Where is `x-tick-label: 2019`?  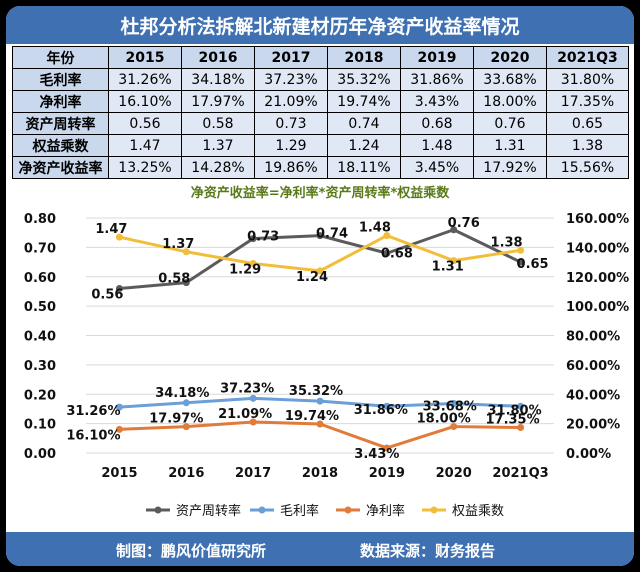 x-tick-label: 2019 is located at coordinates (387, 473).